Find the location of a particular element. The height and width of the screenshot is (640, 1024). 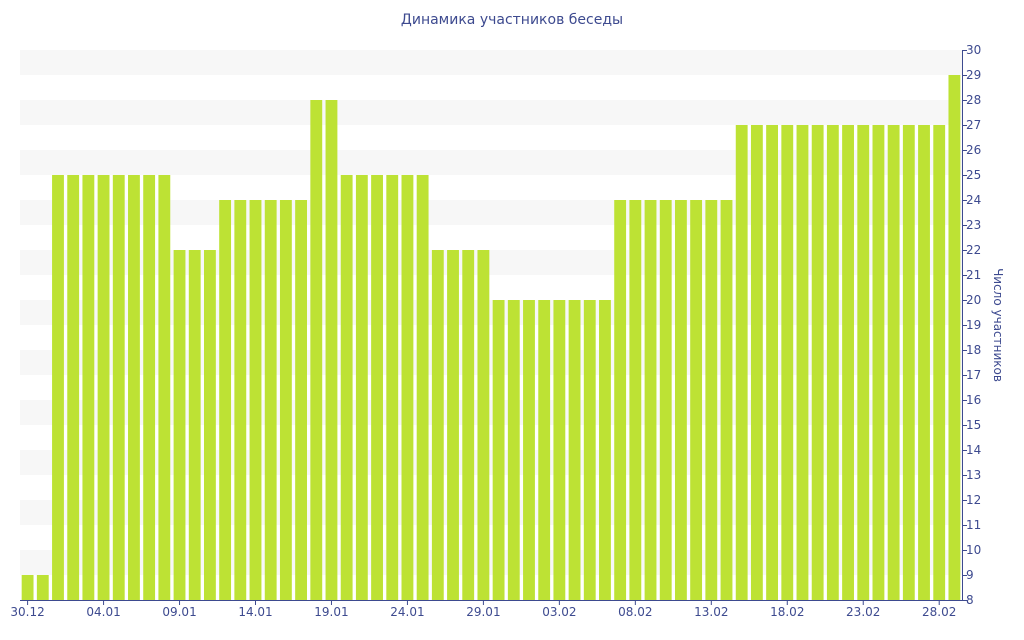

y-tick-label: 25 is located at coordinates (973, 175).